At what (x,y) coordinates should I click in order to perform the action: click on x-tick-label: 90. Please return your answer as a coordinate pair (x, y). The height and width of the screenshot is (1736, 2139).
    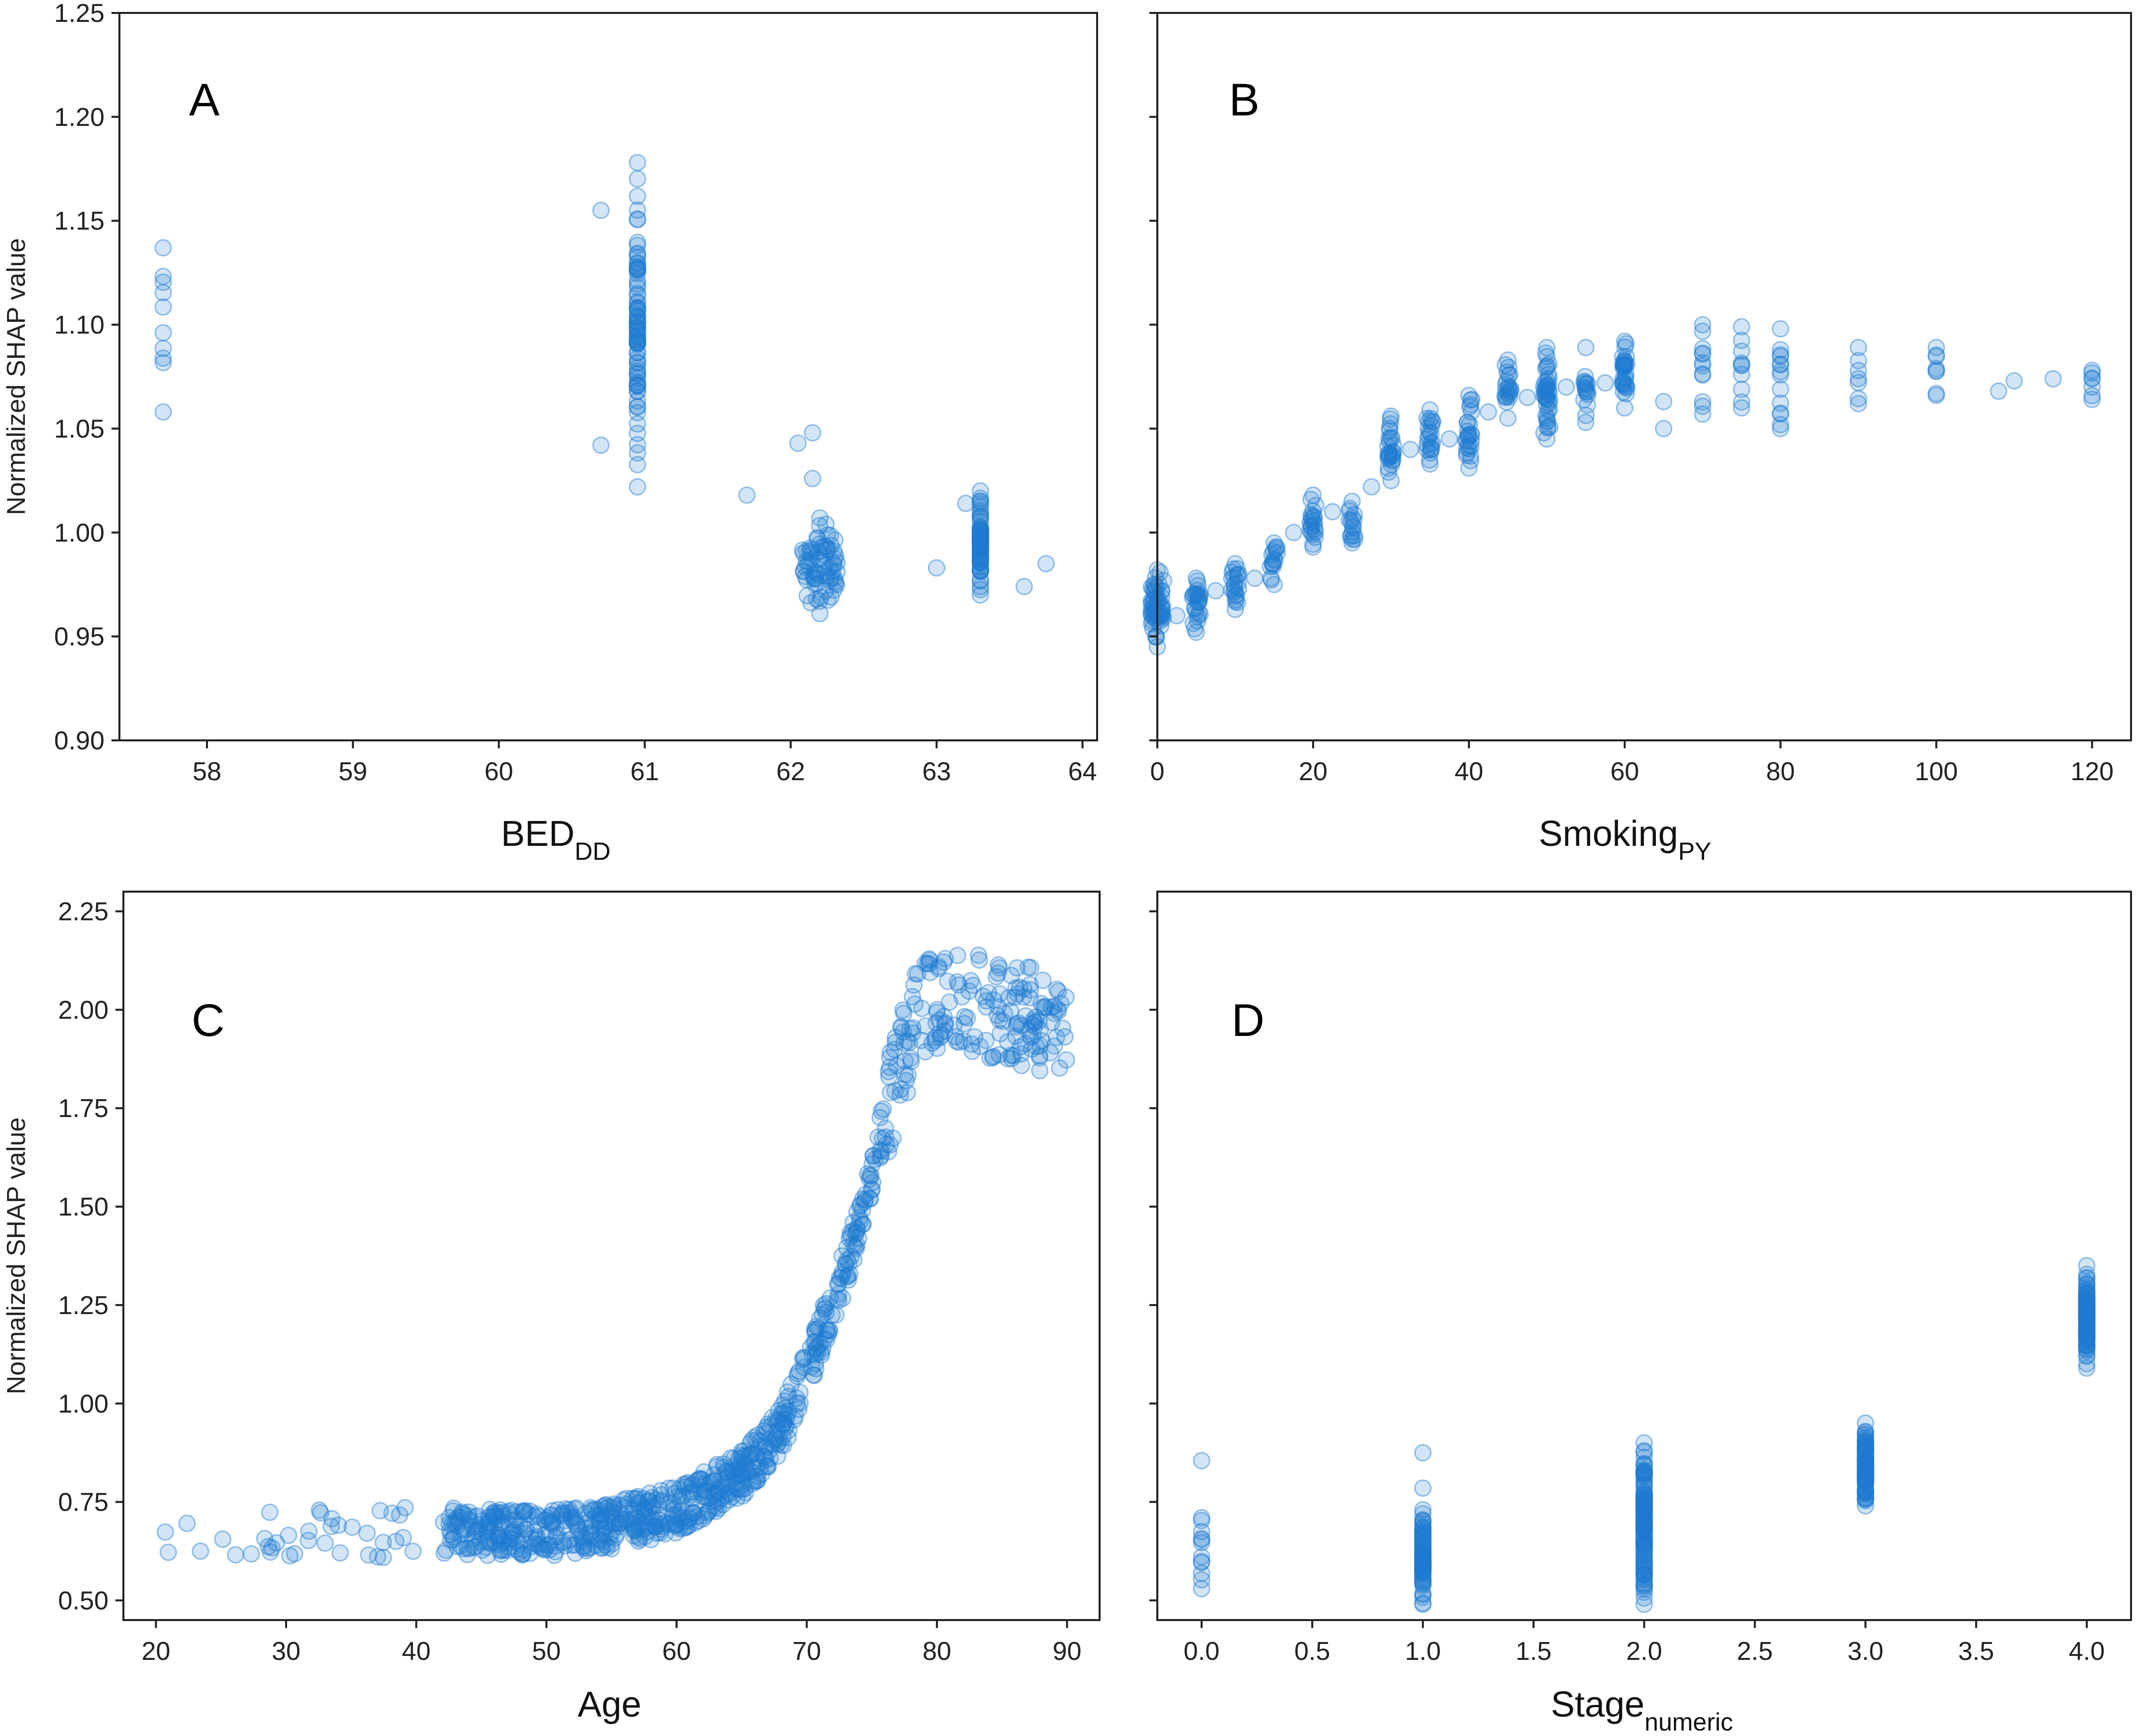
    Looking at the image, I should click on (1067, 1652).